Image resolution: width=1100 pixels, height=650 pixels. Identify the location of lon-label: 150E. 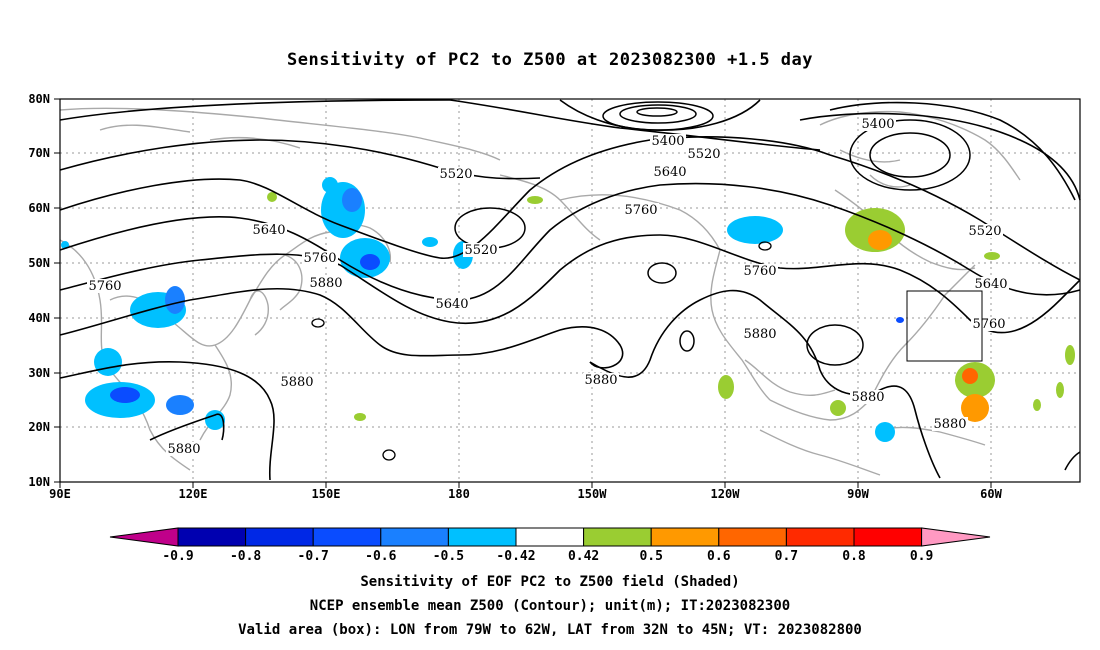
(326, 494).